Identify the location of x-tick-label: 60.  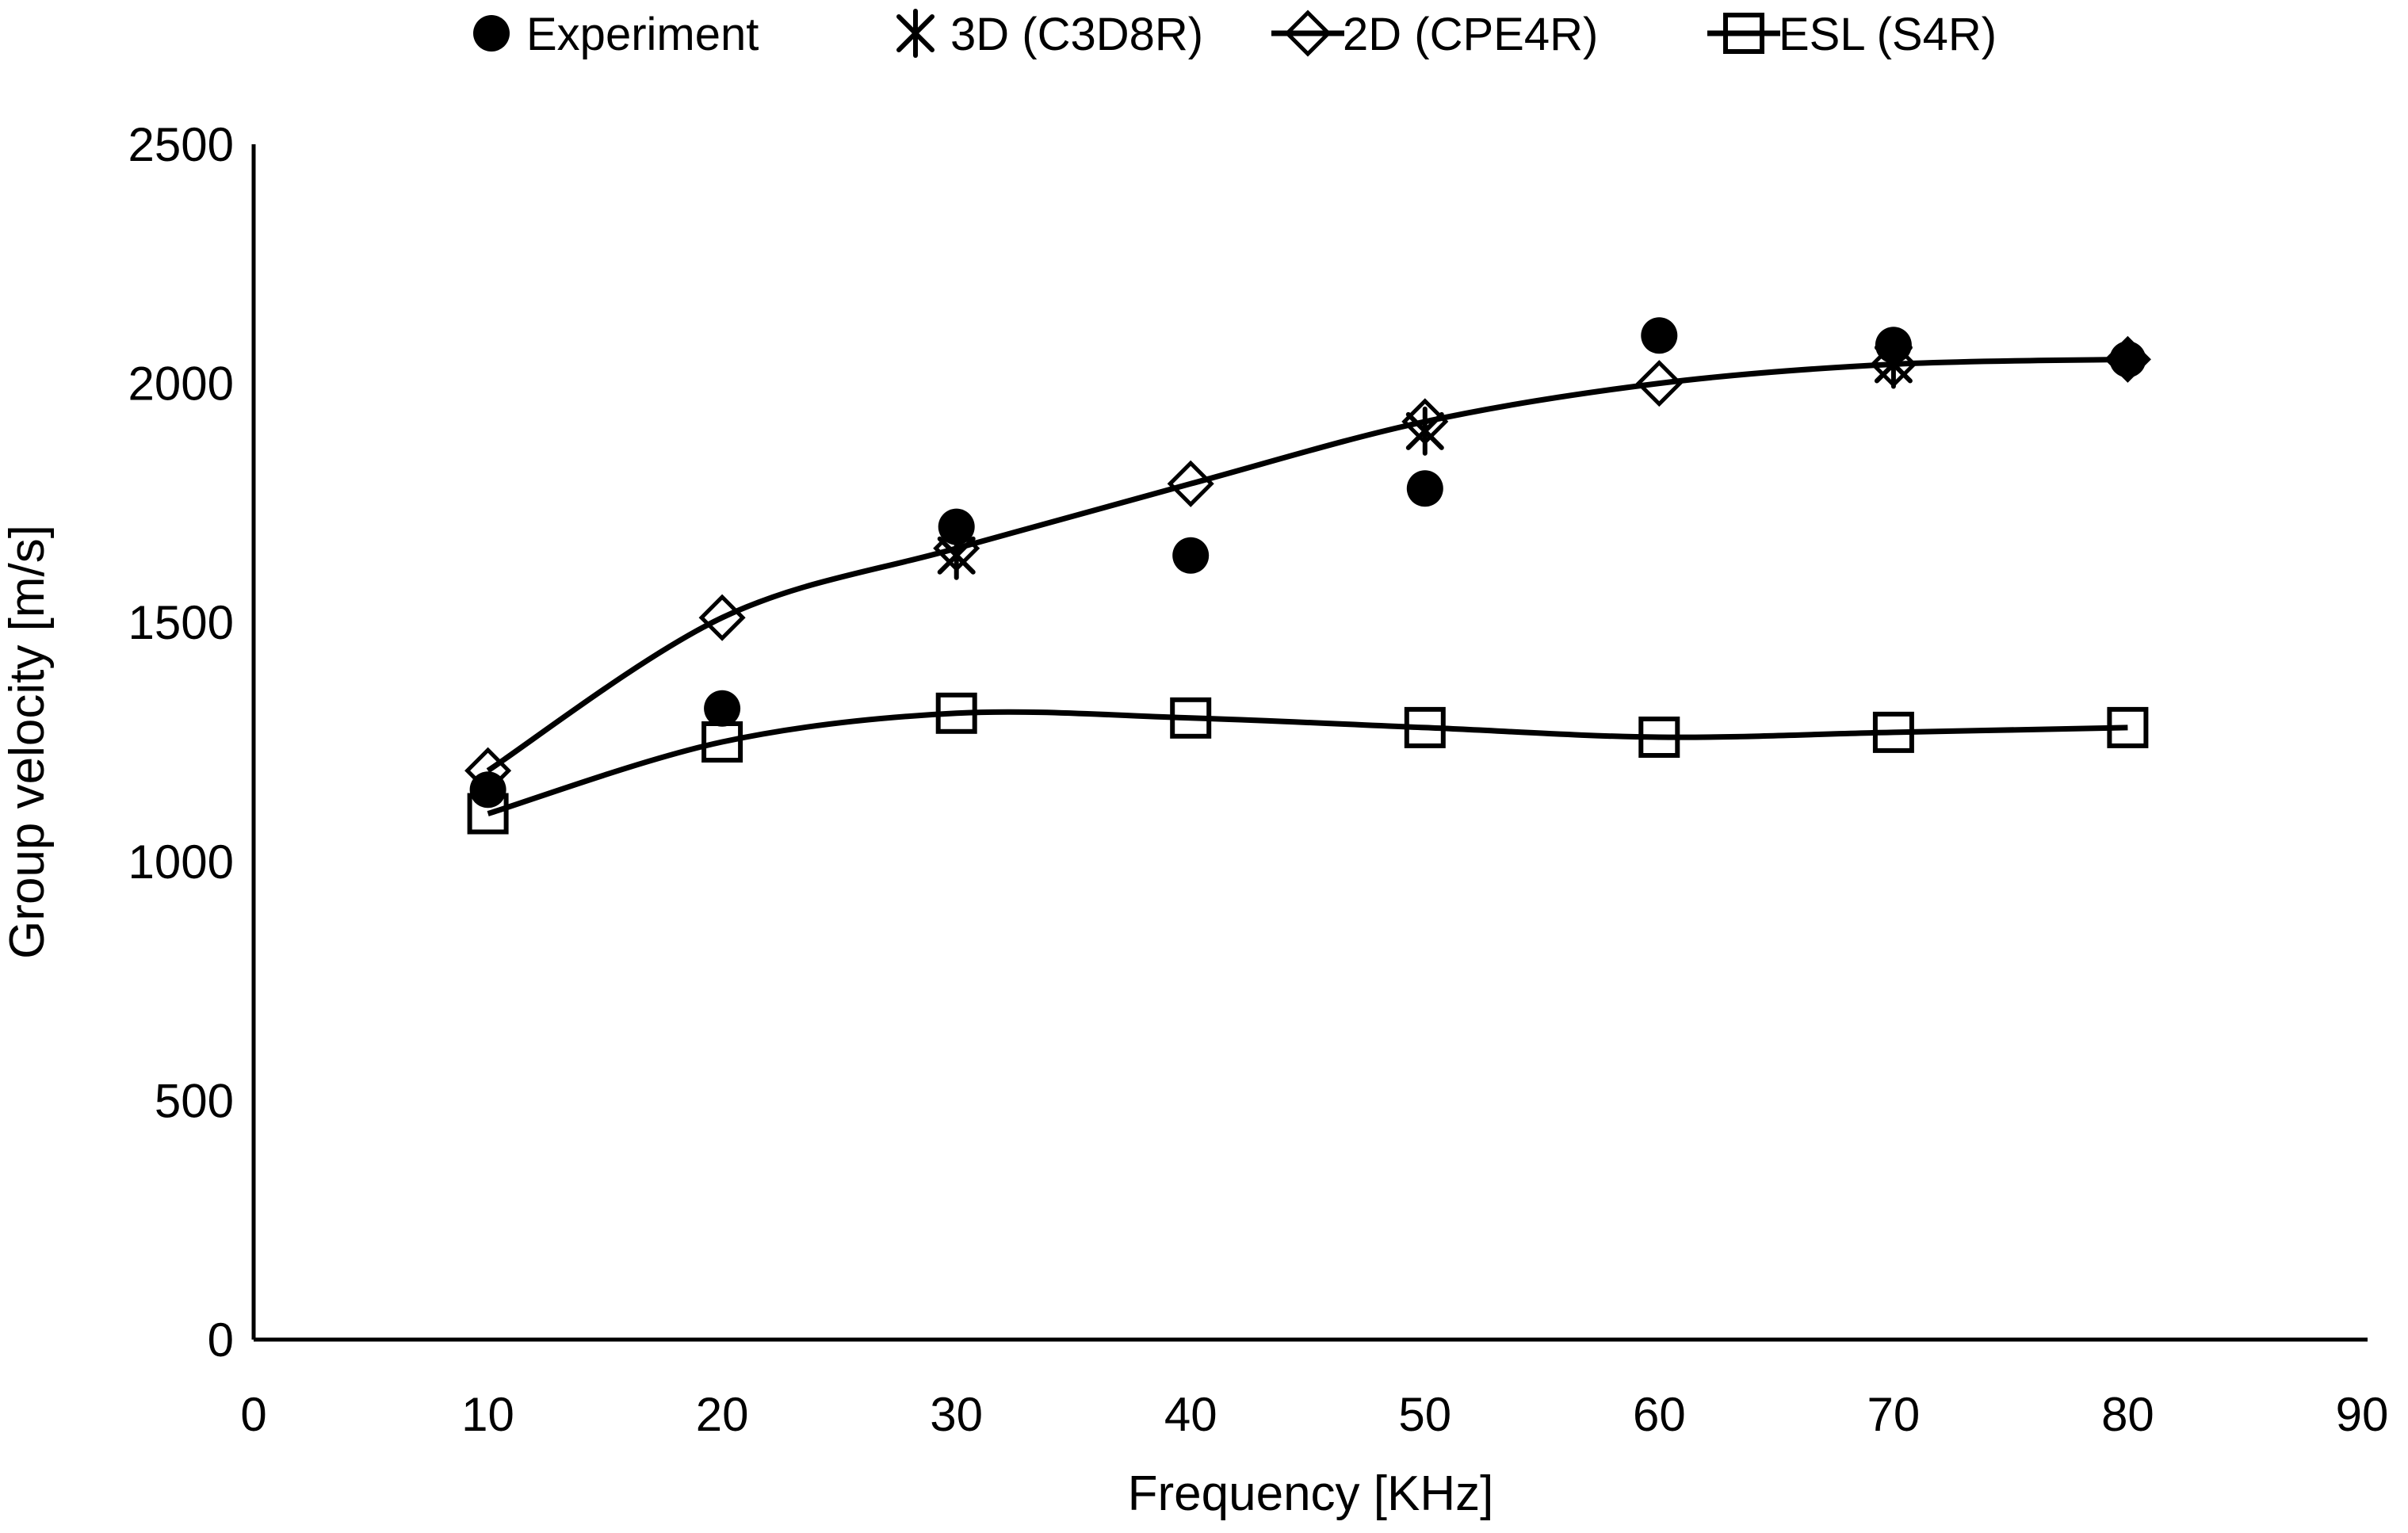
(1659, 1414).